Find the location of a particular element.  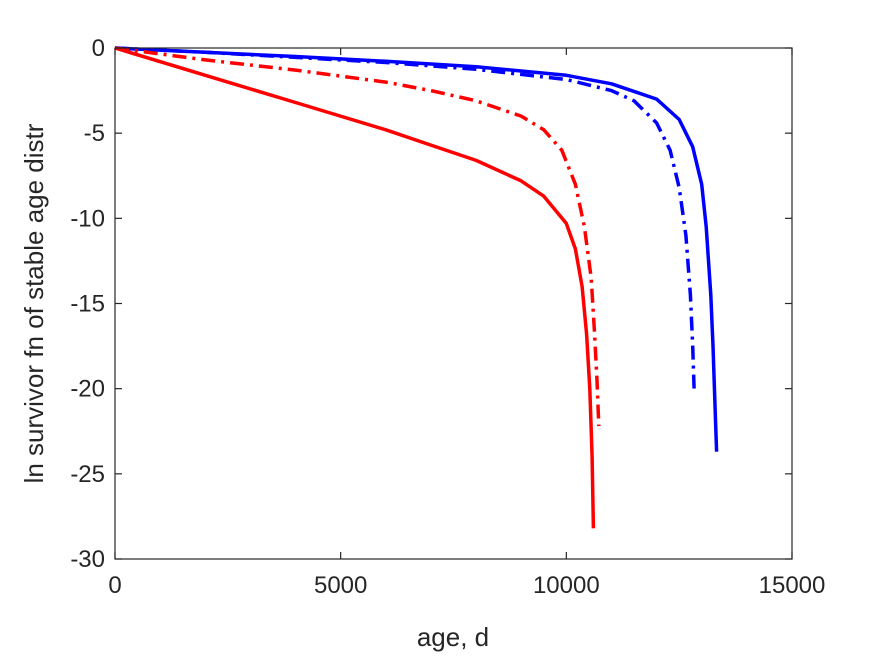

x-tick-label: 0 is located at coordinates (114, 585).